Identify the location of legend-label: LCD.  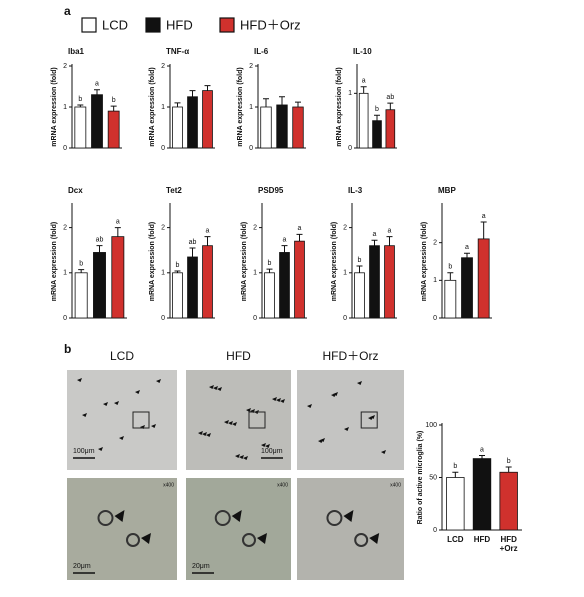
(115, 24).